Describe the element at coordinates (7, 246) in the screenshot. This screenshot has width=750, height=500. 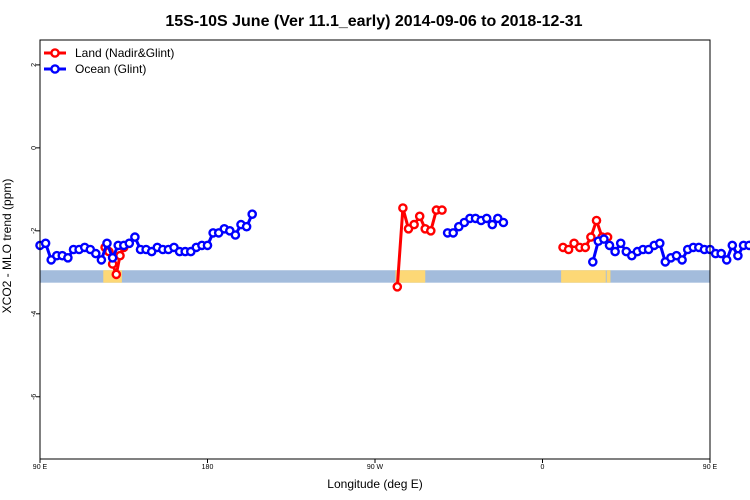
I see `y-axis-title: XCO2 - MLO trend (ppm)` at that location.